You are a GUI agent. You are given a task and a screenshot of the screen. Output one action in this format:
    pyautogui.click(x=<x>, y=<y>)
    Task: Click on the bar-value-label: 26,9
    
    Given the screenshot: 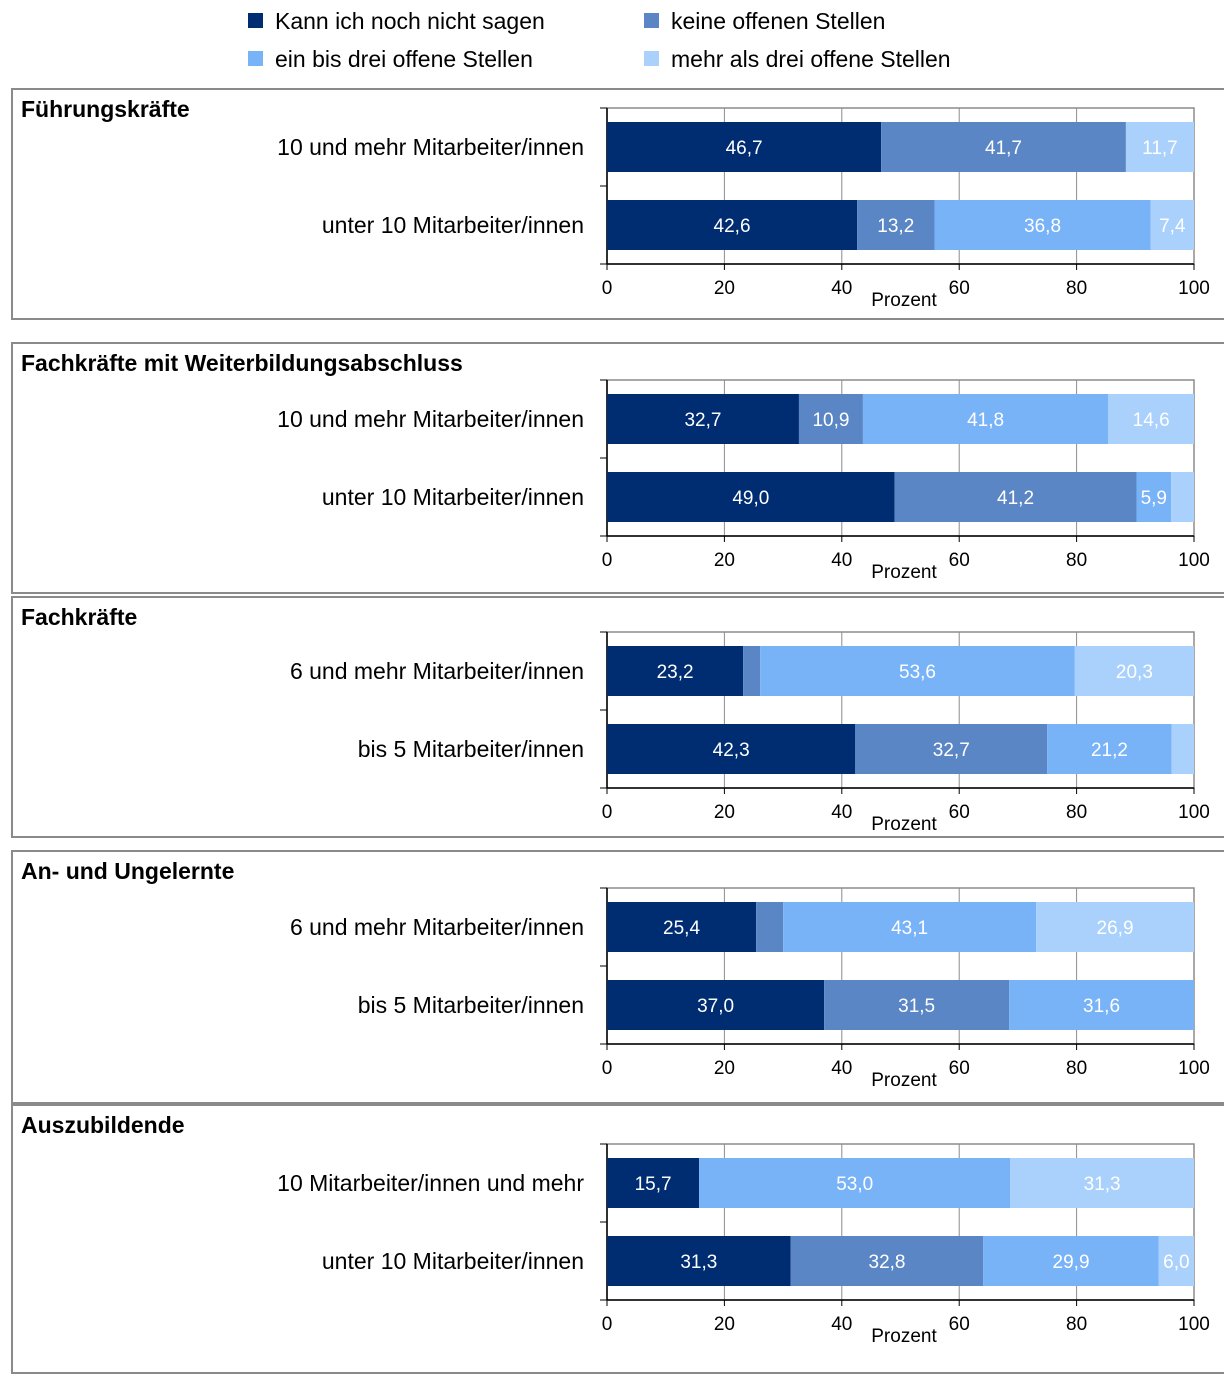 What is the action you would take?
    pyautogui.click(x=1115, y=928)
    